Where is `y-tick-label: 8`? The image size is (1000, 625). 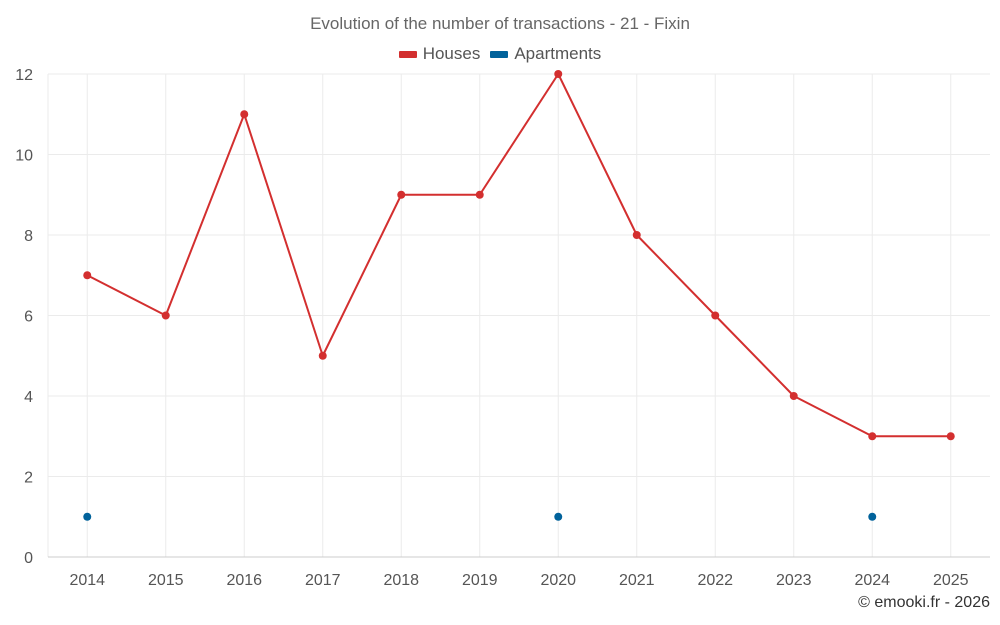 y-tick-label: 8 is located at coordinates (28, 236).